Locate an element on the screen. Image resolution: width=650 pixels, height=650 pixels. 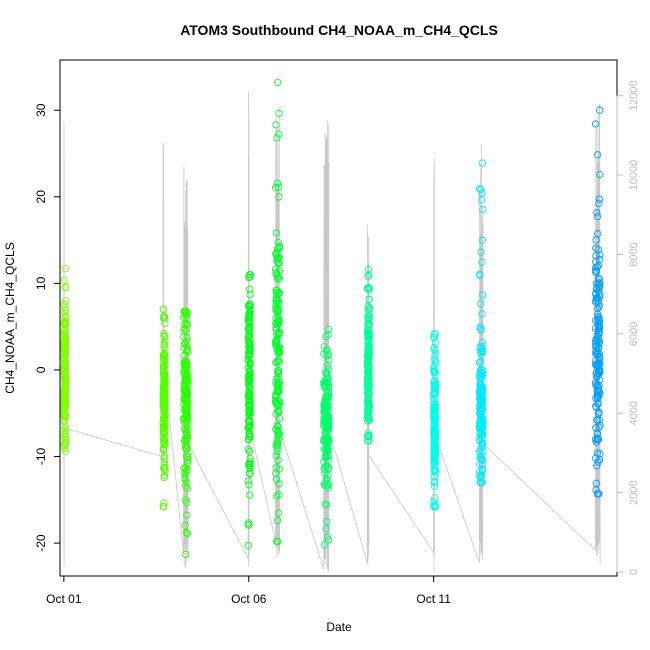
y-tick-label: 30 is located at coordinates (41, 110).